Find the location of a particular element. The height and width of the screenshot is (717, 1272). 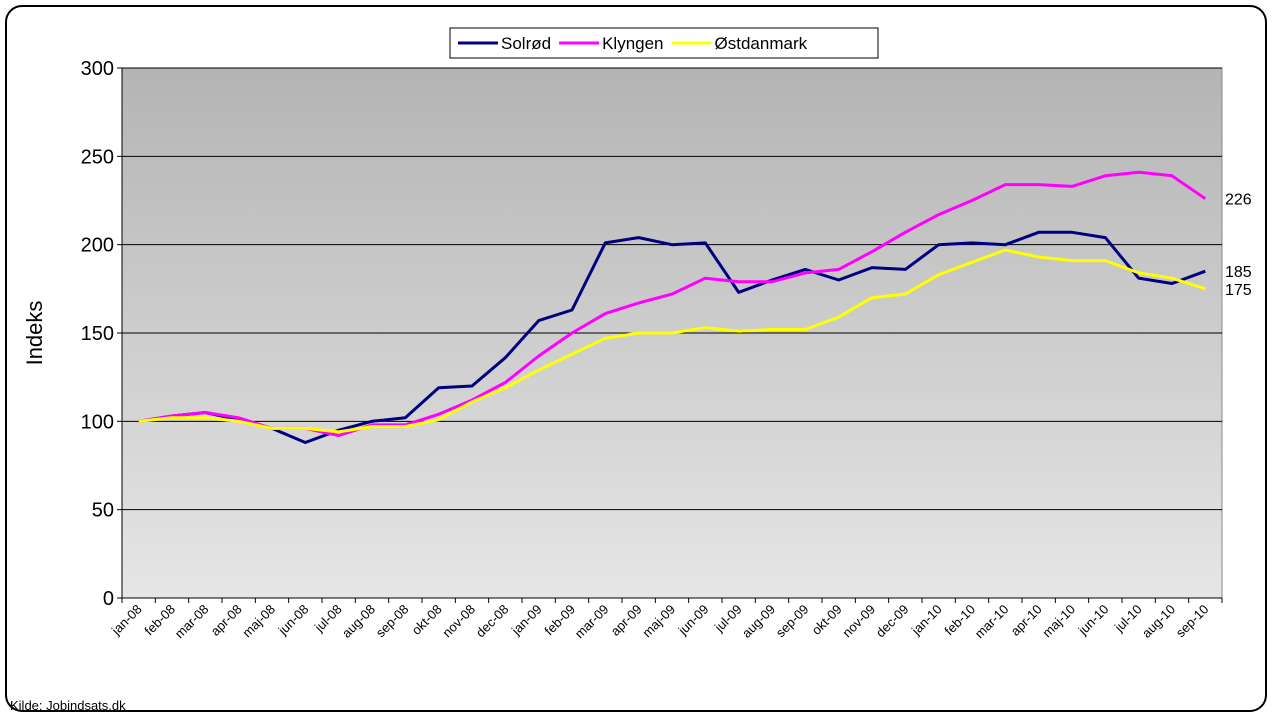

legend-label: Klyngen is located at coordinates (632, 43).